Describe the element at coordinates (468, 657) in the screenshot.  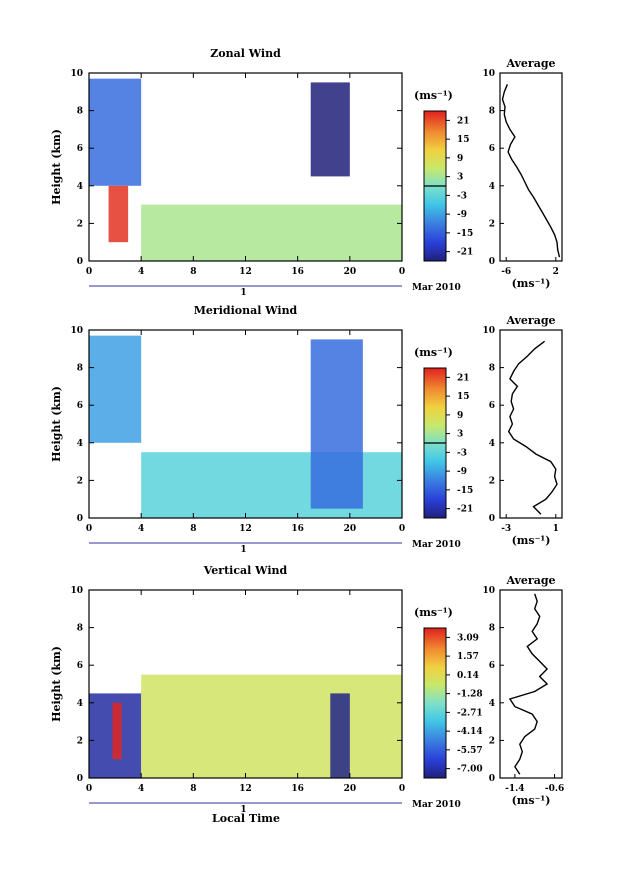
I see `colorbar-tick-label: 1.57` at that location.